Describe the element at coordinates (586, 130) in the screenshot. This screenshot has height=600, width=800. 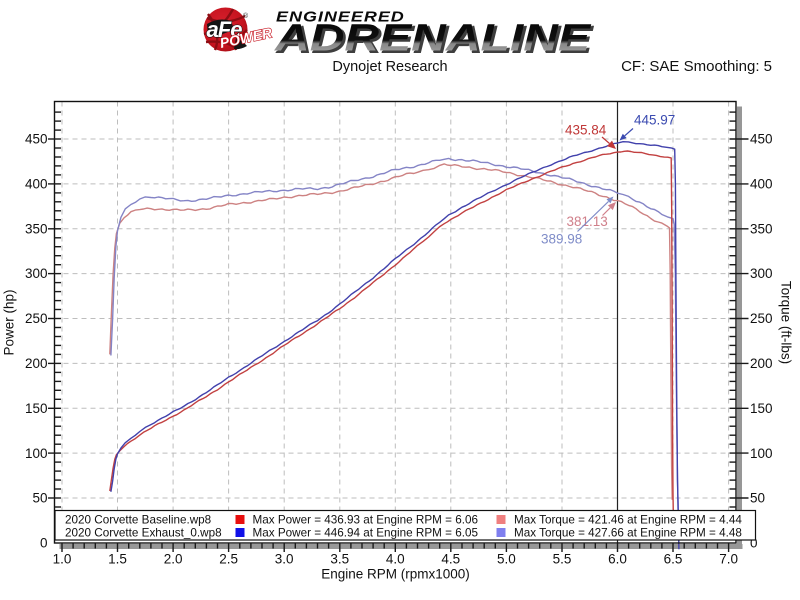
I see `svg-text: 435.84` at that location.